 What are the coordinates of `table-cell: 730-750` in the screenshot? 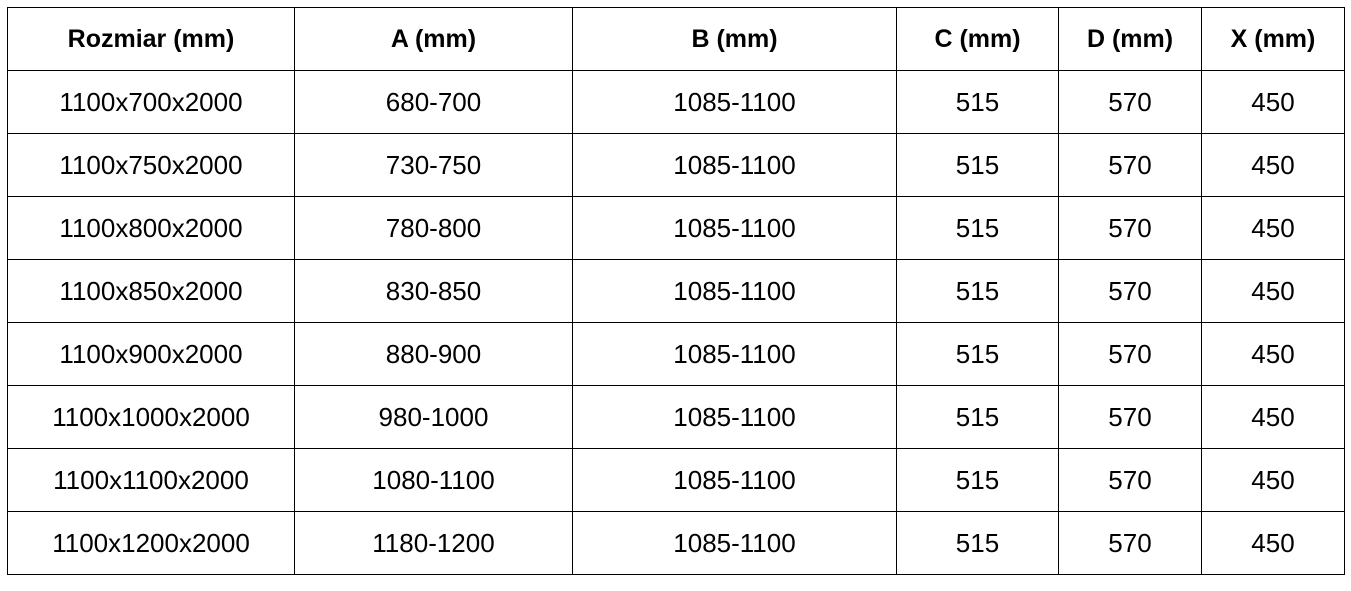 It's located at (433, 165).